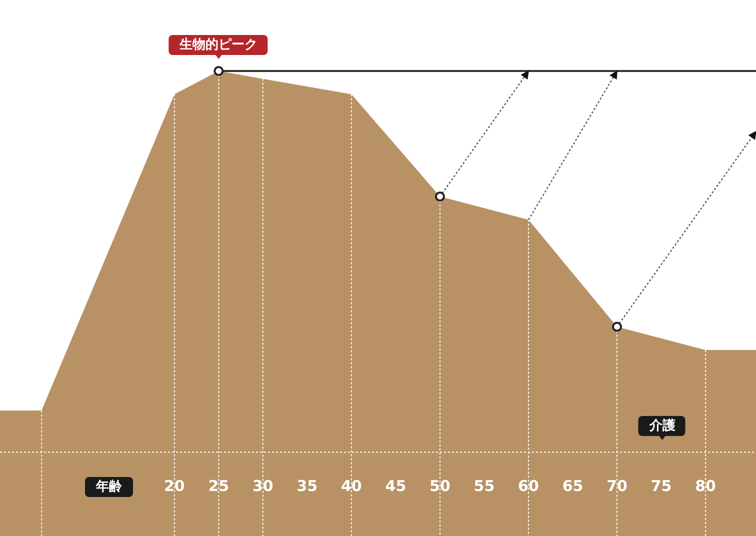 This screenshot has width=756, height=536. What do you see at coordinates (395, 486) in the screenshot?
I see `x-tick-label: 45` at bounding box center [395, 486].